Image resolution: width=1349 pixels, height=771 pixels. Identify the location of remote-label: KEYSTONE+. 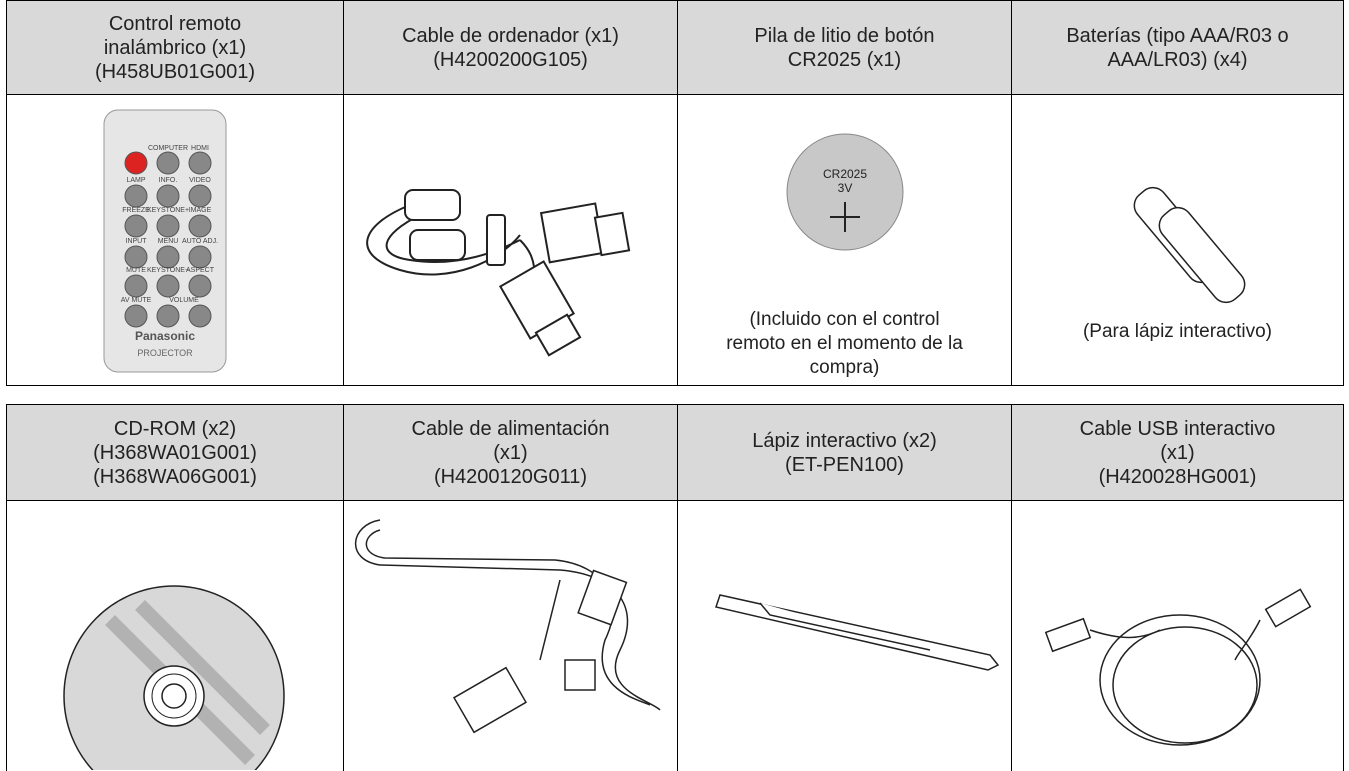
(168, 210).